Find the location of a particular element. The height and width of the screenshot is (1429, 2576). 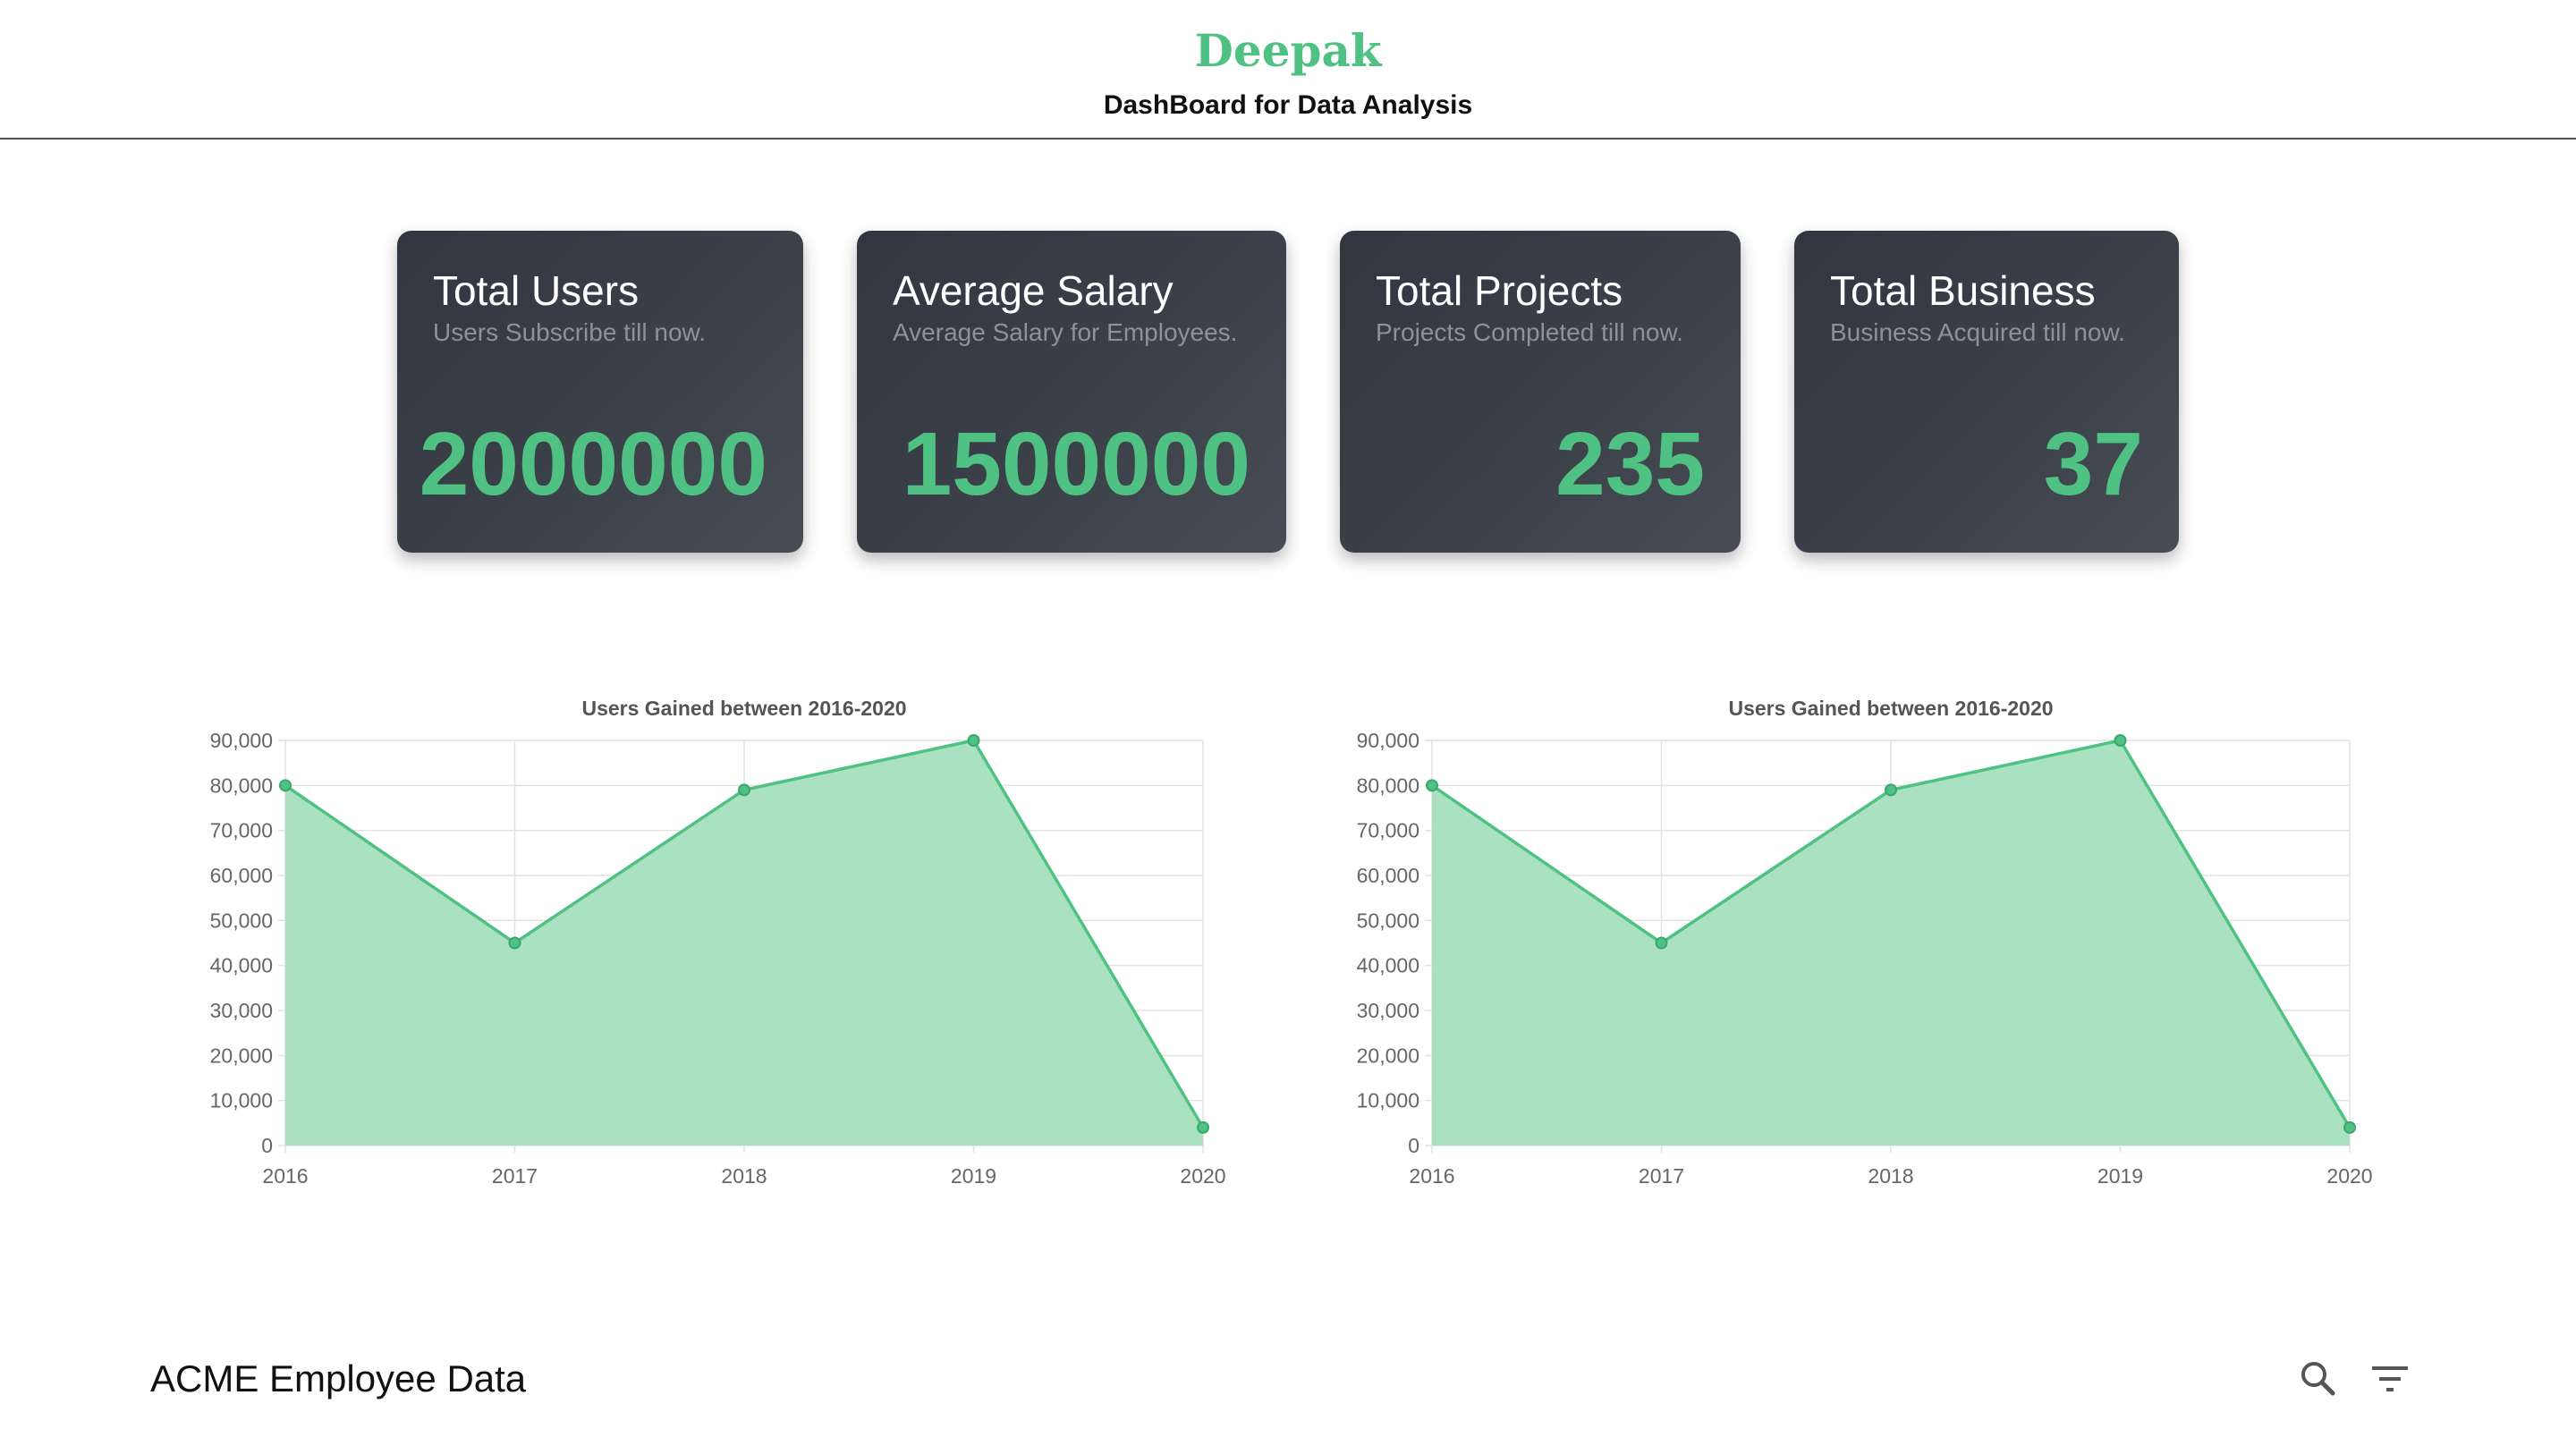

card-subtitle: Projects Completed till now. is located at coordinates (1529, 332).